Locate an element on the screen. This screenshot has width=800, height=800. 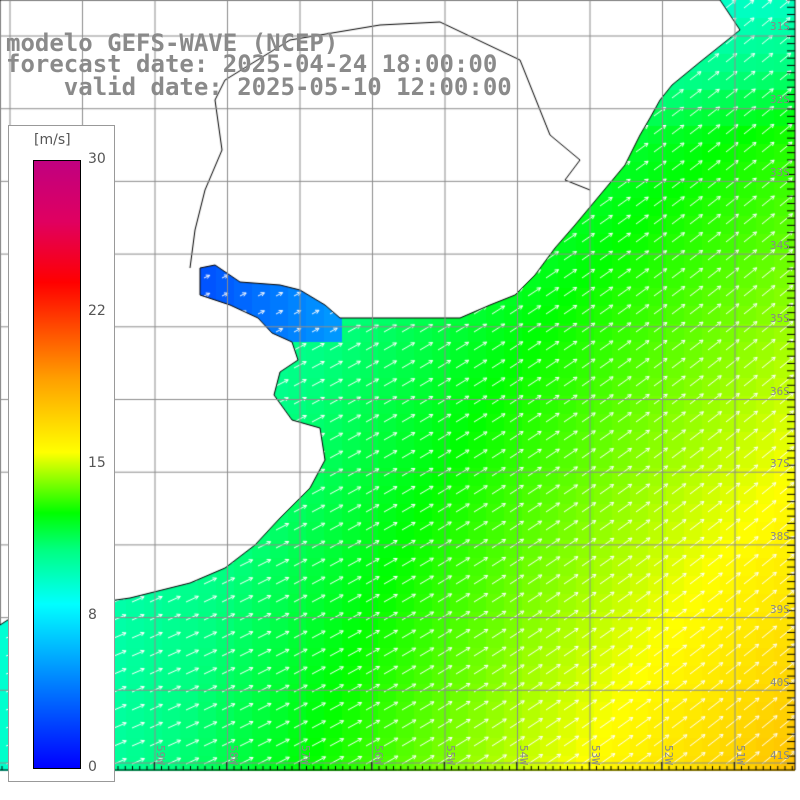
latitude-label: 33S is located at coordinates (780, 172).